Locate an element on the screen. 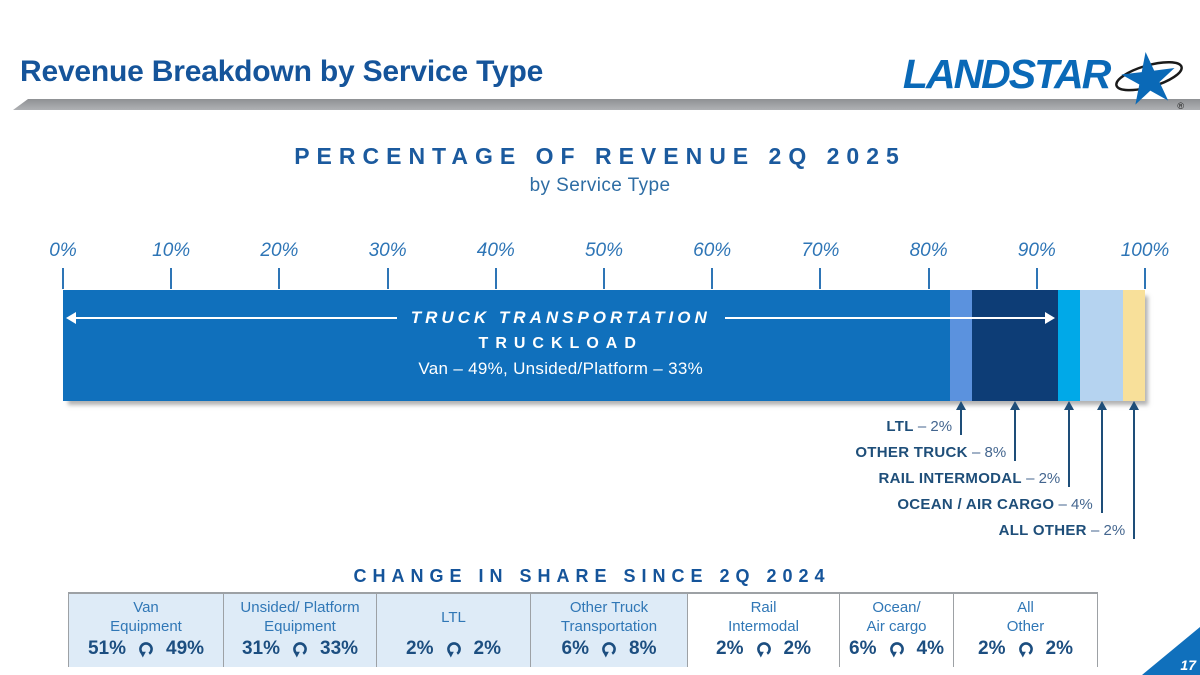 The height and width of the screenshot is (675, 1200). column-header: Unsided/ Platform Equipment is located at coordinates (300, 618).